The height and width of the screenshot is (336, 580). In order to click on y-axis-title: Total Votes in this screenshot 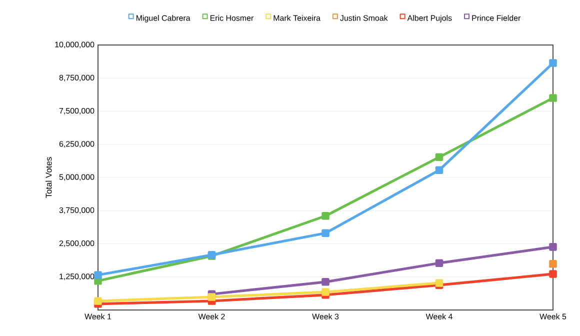, I will do `click(49, 177)`.